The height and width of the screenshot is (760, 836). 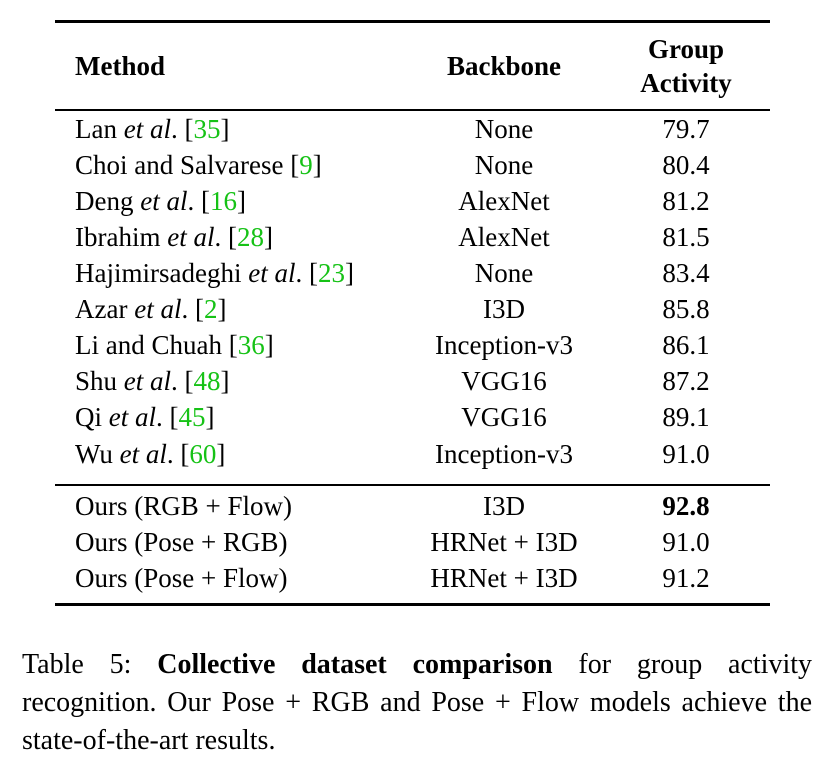 What do you see at coordinates (418, 454) in the screenshot?
I see `table-row: Wu et al. [60] Inception-v3 91.0` at bounding box center [418, 454].